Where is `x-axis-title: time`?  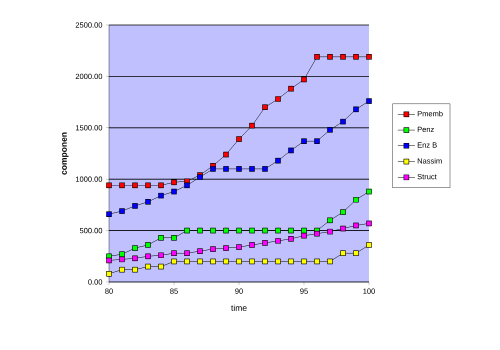
x-axis-title: time is located at coordinates (239, 307).